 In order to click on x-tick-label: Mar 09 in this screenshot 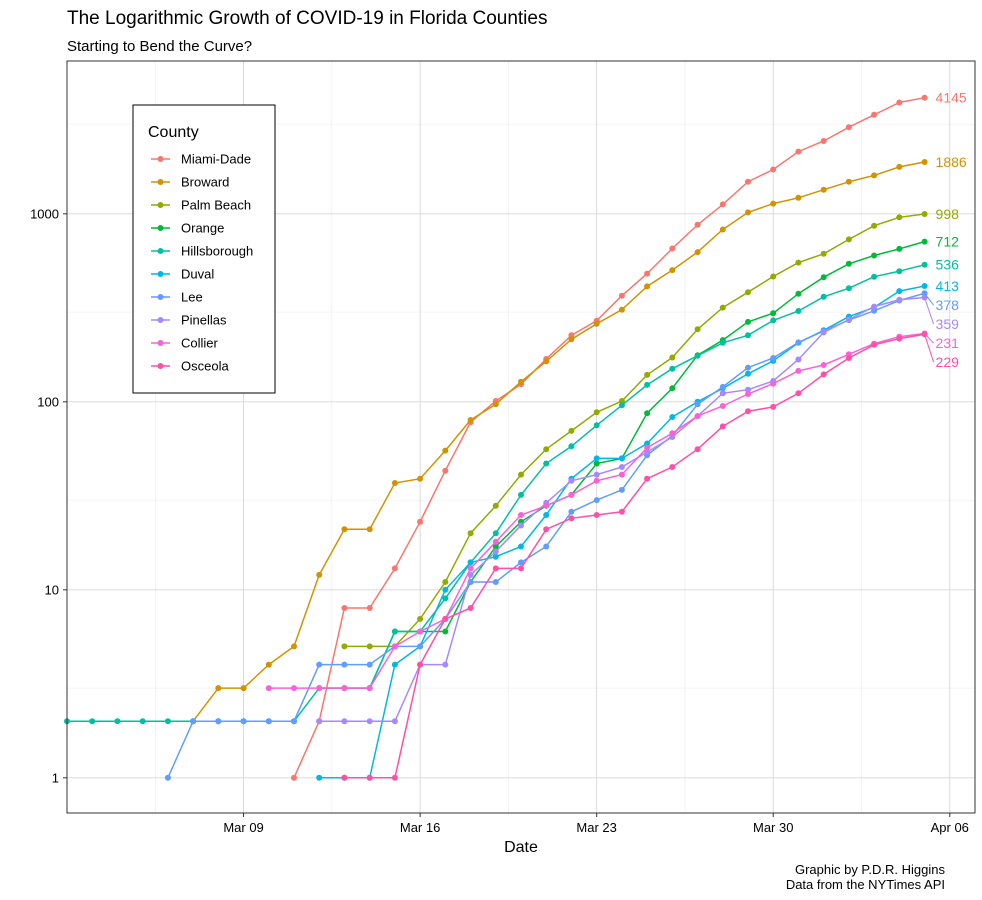, I will do `click(243, 827)`.